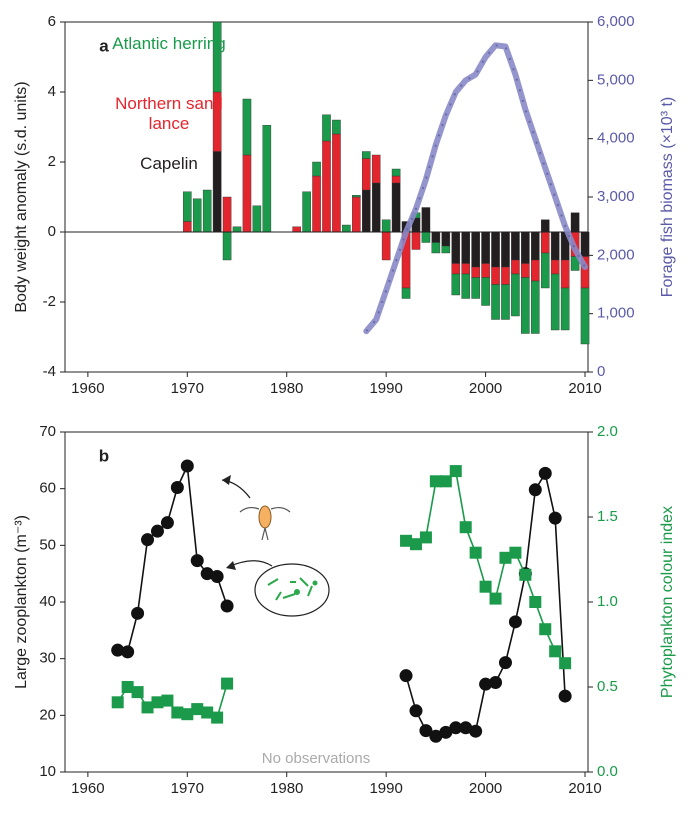 The height and width of the screenshot is (818, 690). Describe the element at coordinates (104, 455) in the screenshot. I see `panel-label: b` at that location.